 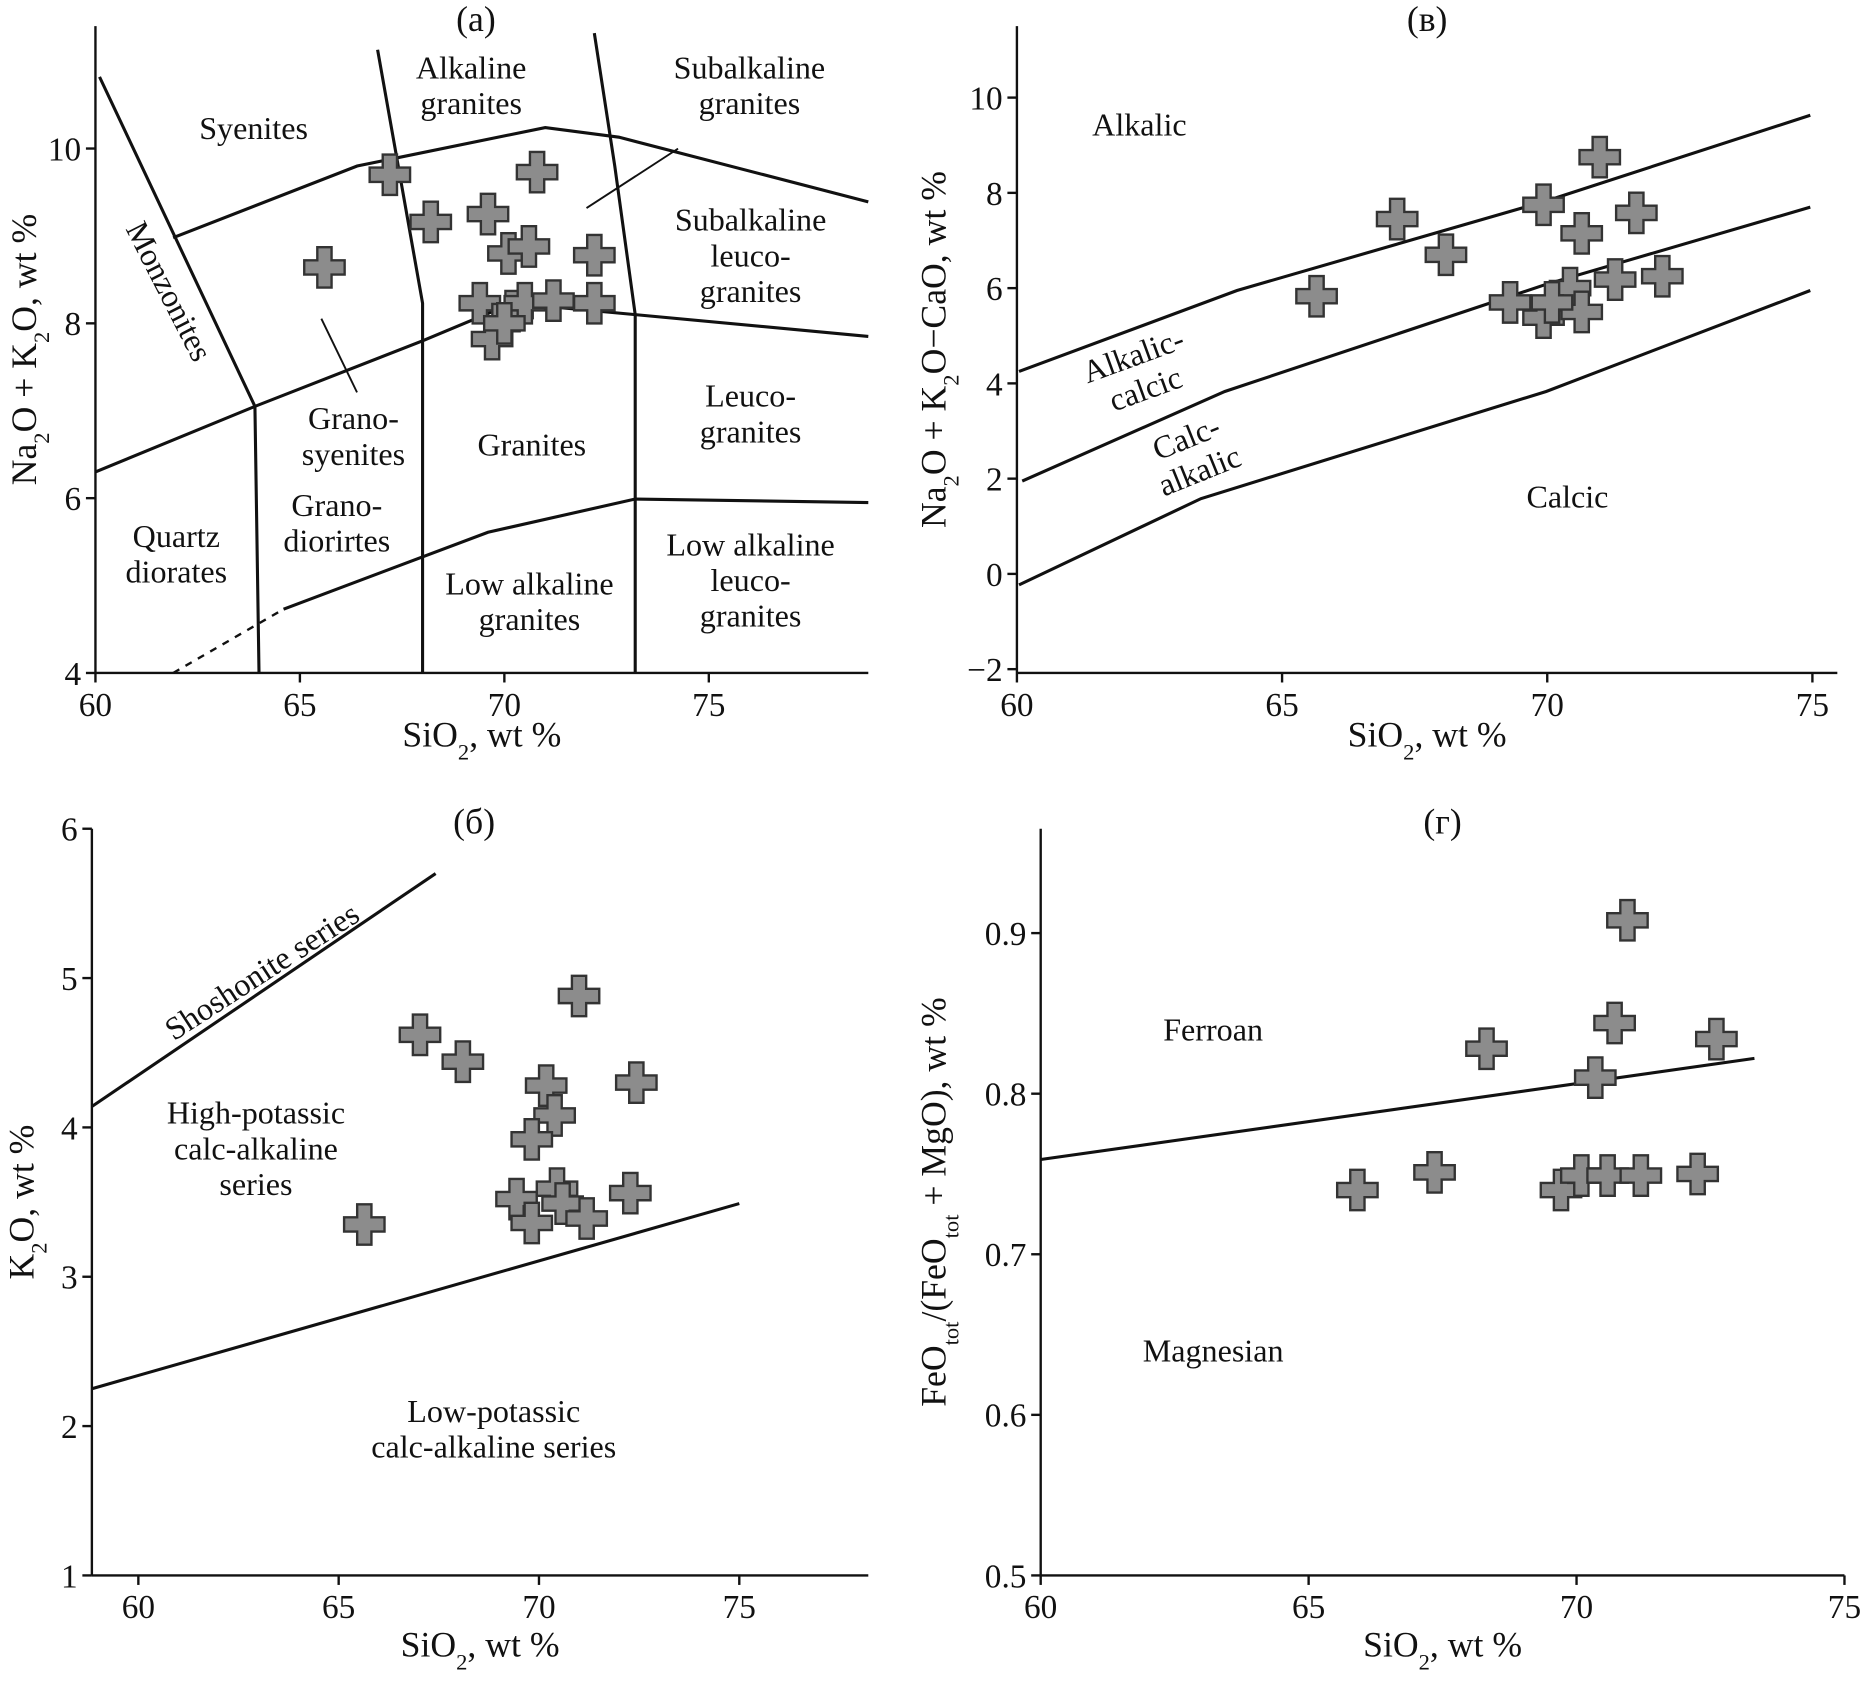 I want to click on field-label: Grano-syenites, so click(x=353, y=436).